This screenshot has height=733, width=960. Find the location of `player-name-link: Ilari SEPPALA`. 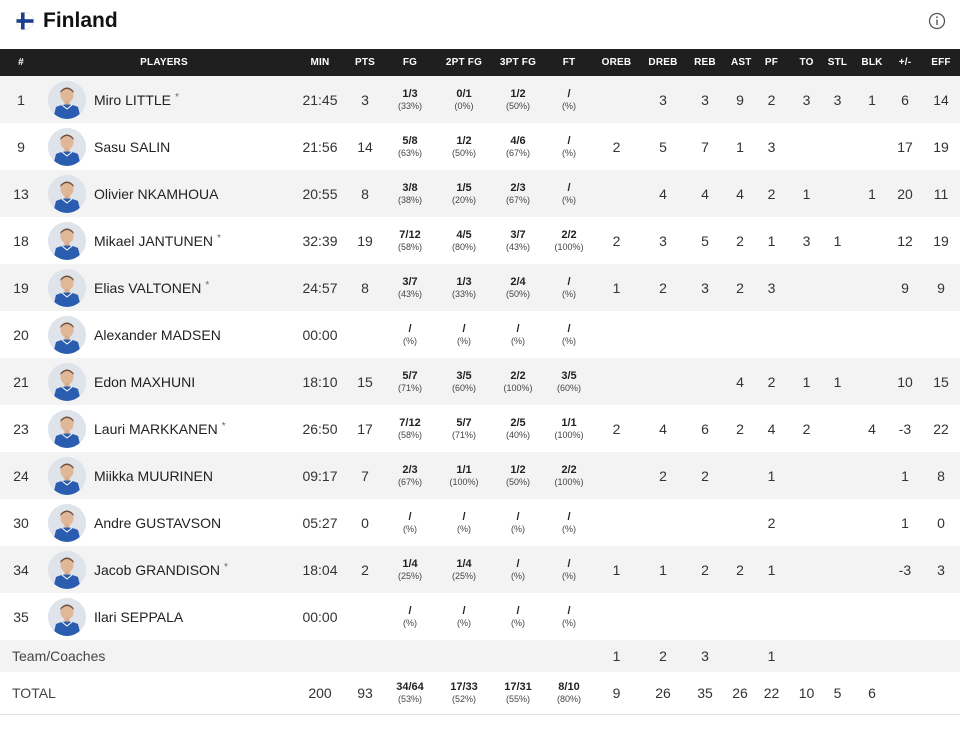

player-name-link: Ilari SEPPALA is located at coordinates (139, 616).